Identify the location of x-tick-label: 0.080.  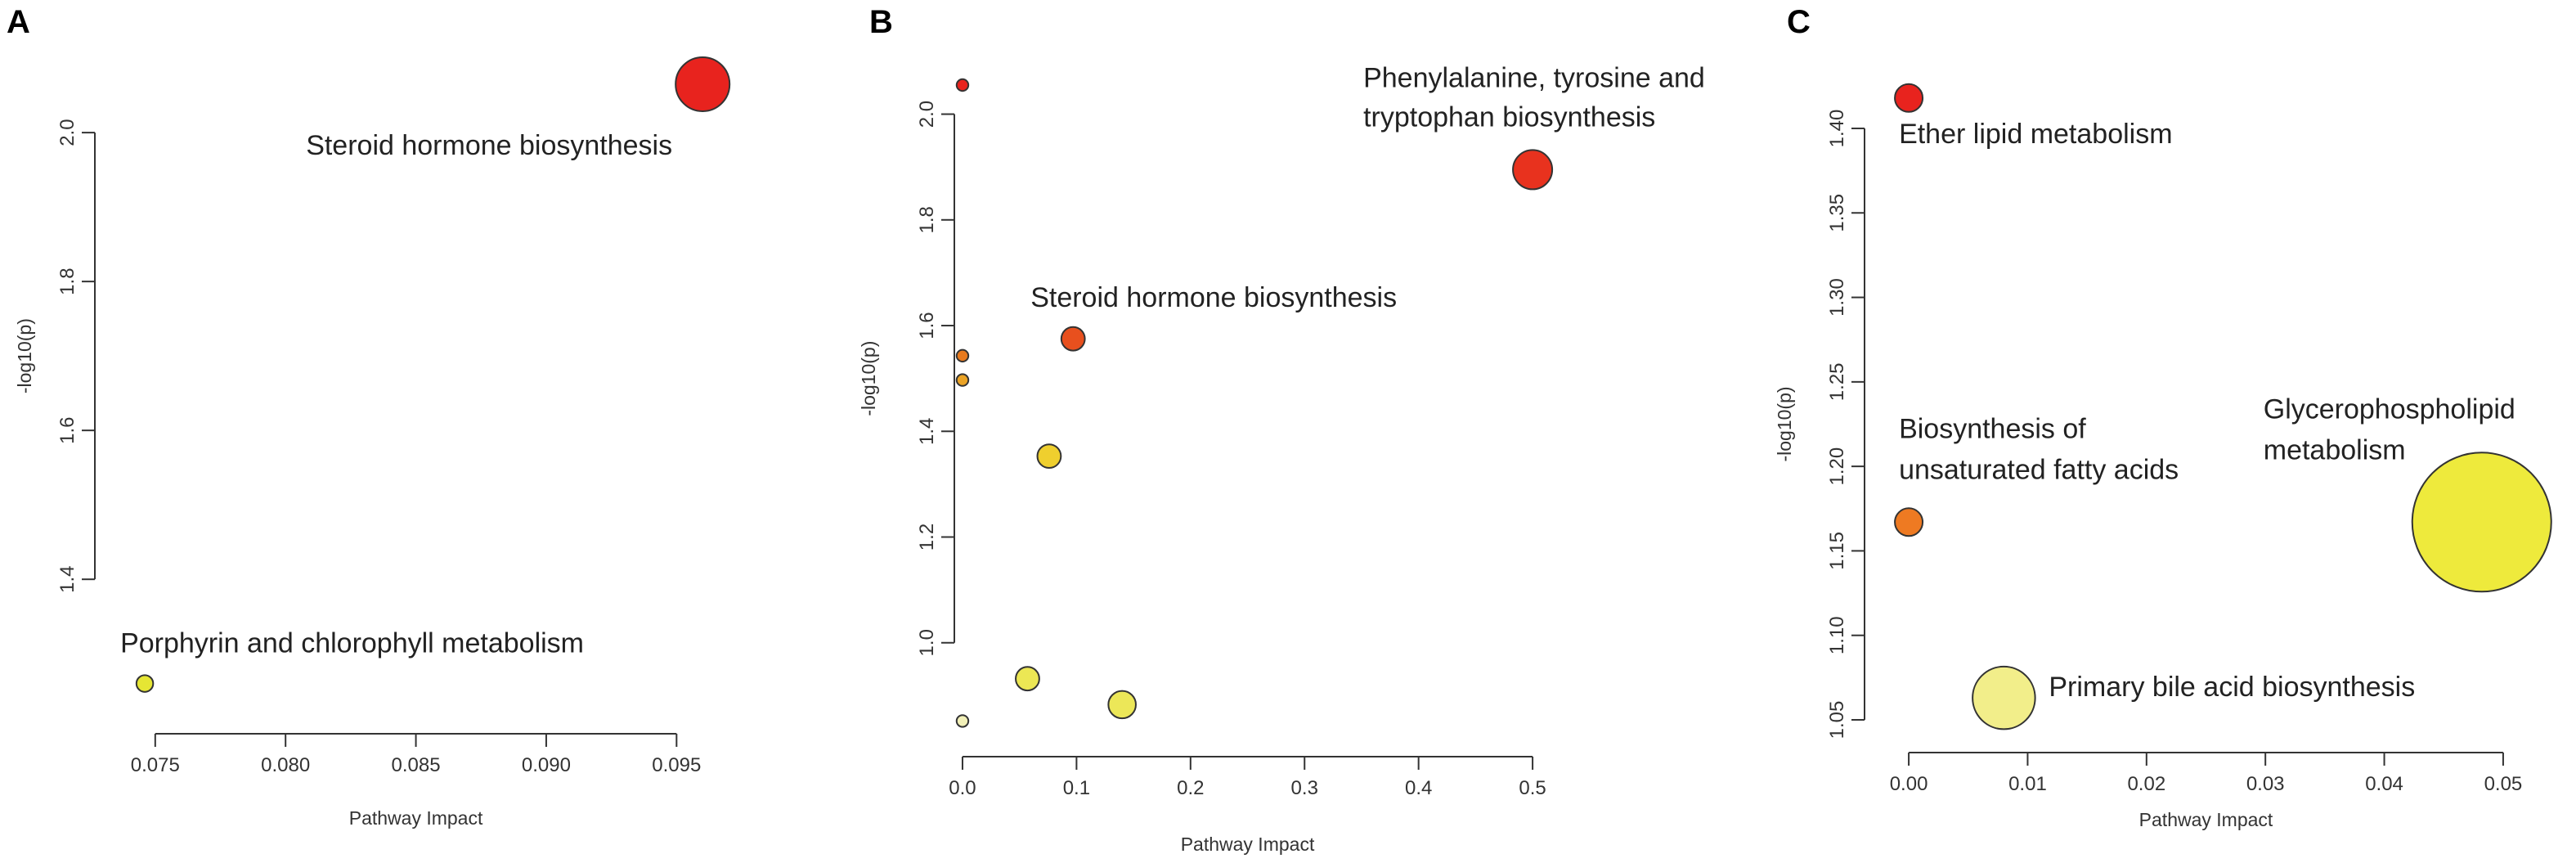
(285, 765).